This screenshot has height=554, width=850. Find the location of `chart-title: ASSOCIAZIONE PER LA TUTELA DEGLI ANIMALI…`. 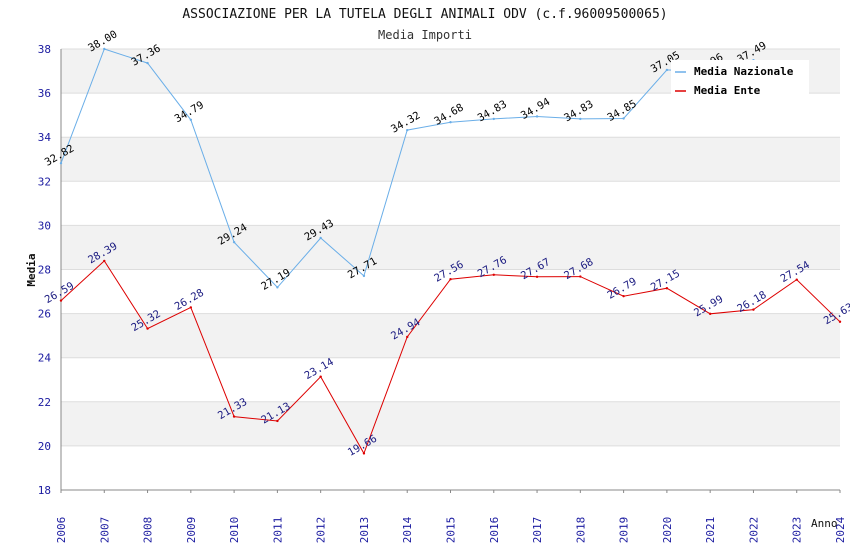

chart-title: ASSOCIAZIONE PER LA TUTELA DEGLI ANIMALI… is located at coordinates (424, 14).